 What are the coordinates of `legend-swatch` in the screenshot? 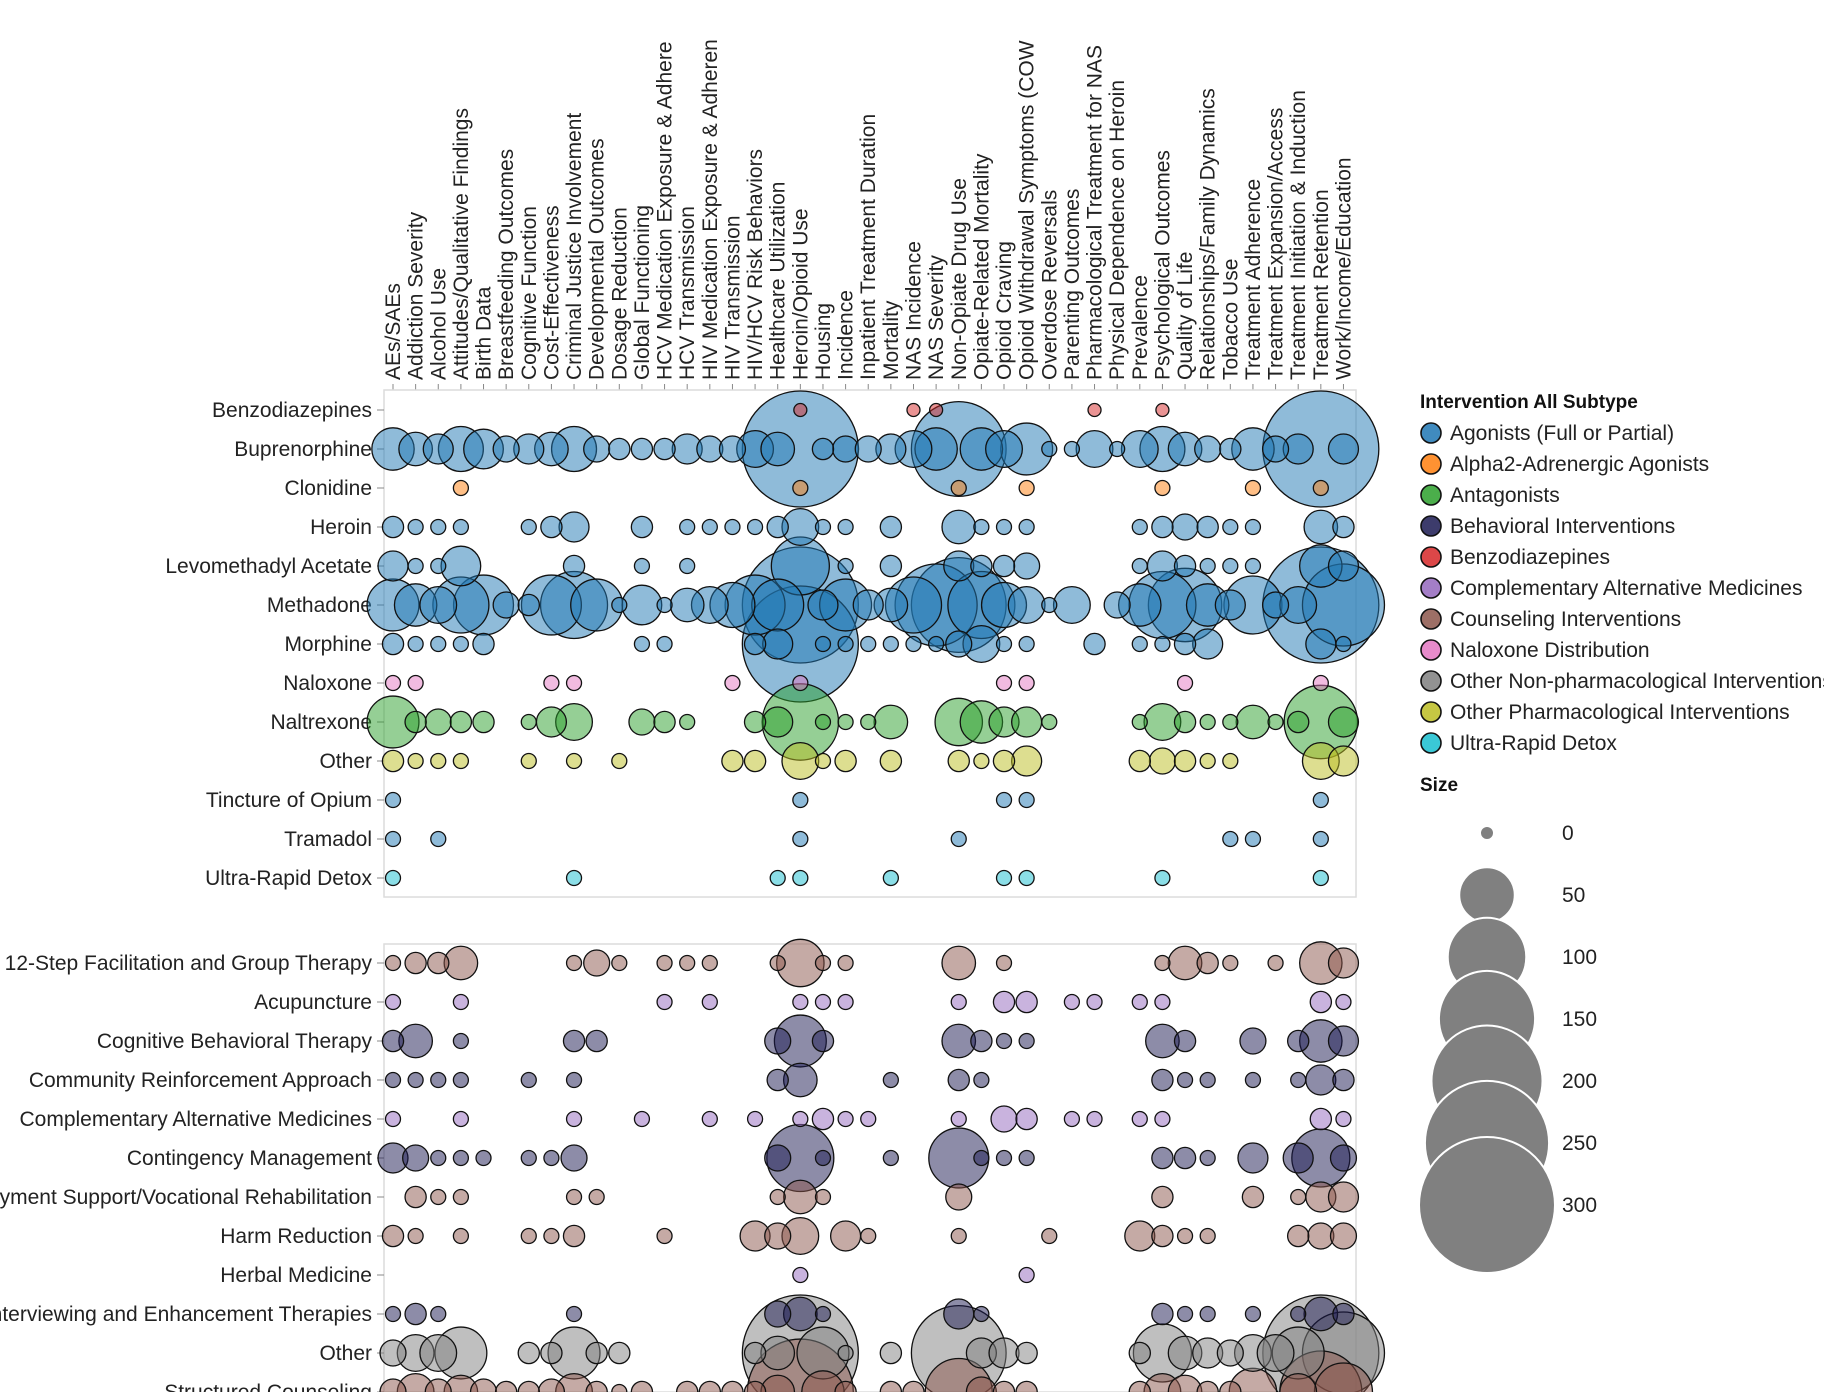 It's located at (1431, 464).